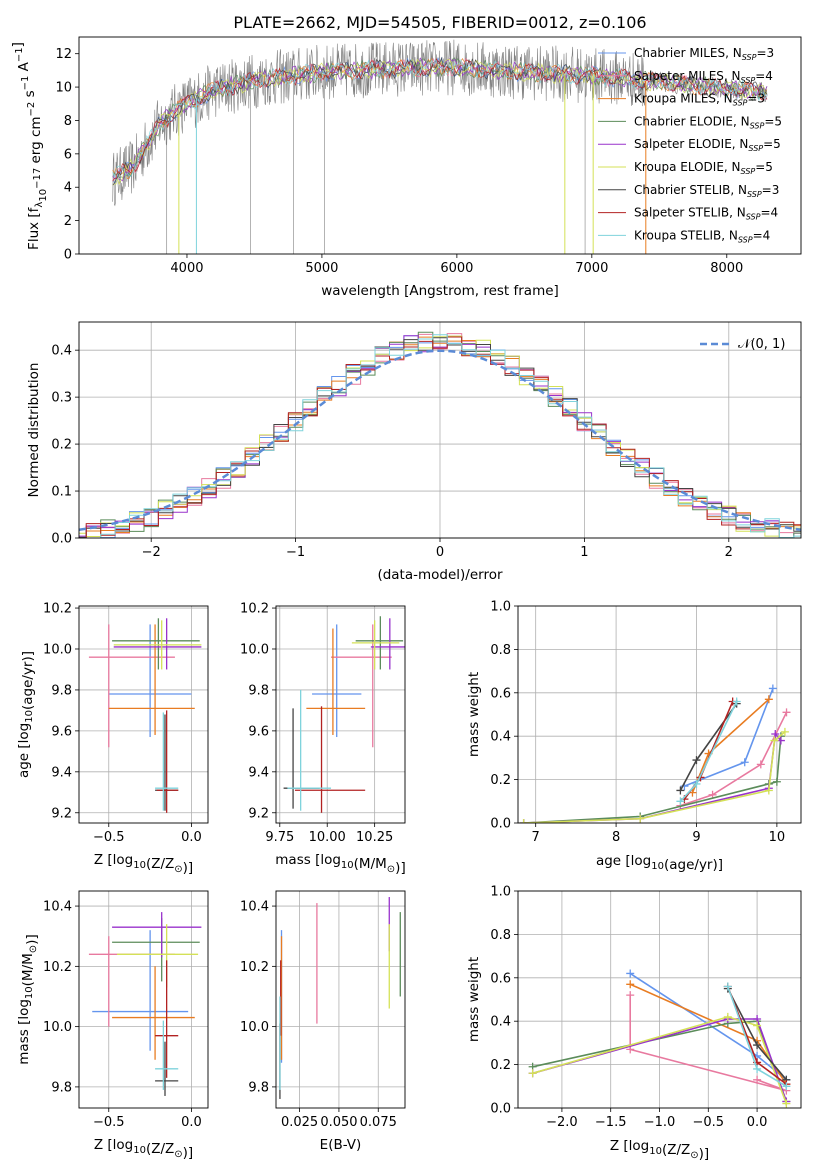  What do you see at coordinates (616, 837) in the screenshot?
I see `x-tick-label: 8` at bounding box center [616, 837].